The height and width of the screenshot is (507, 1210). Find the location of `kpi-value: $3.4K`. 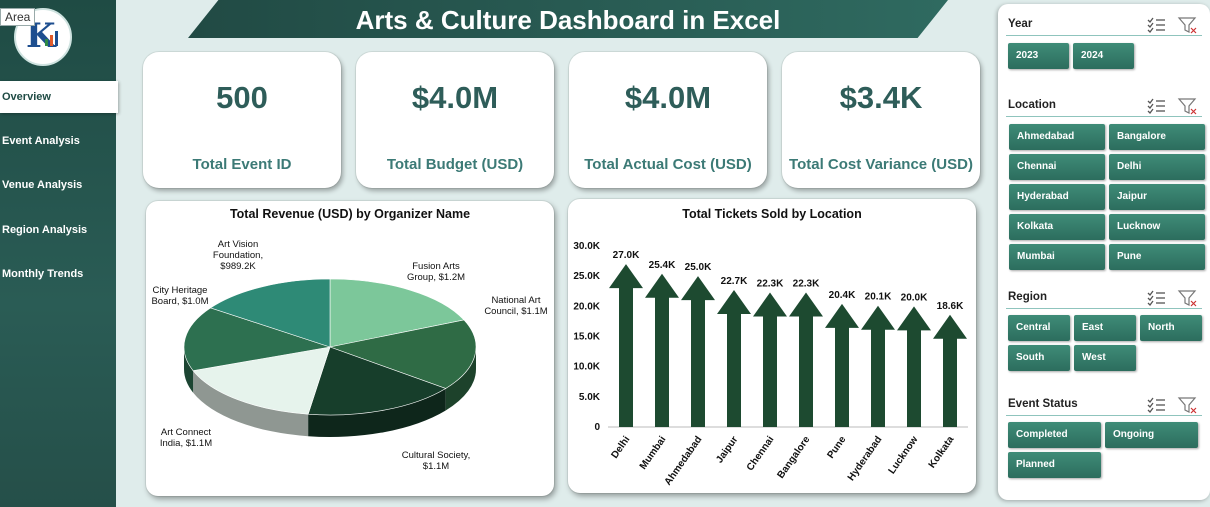

kpi-value: $3.4K is located at coordinates (881, 97).